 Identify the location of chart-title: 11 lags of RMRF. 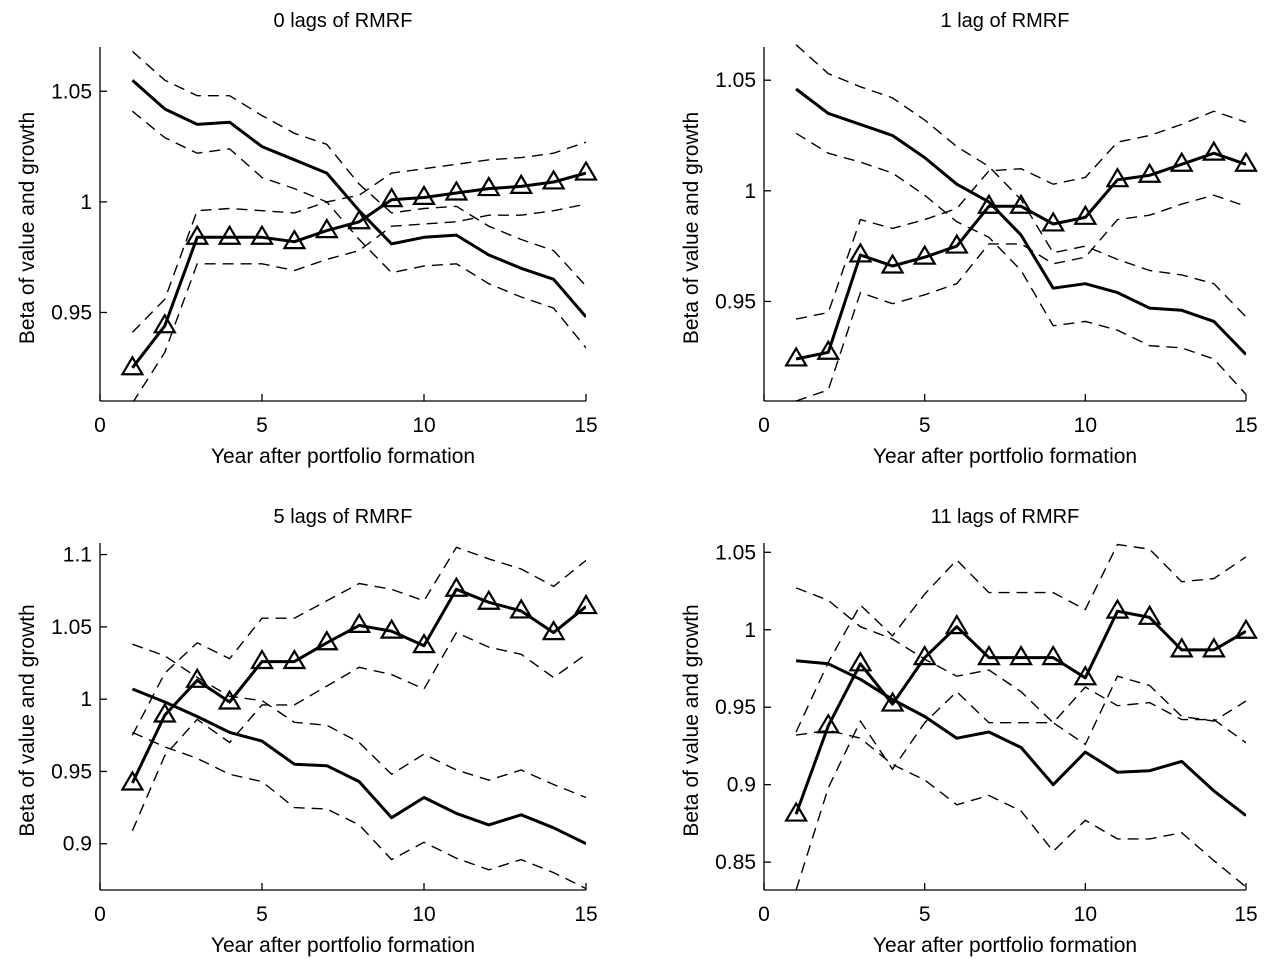
(1005, 517).